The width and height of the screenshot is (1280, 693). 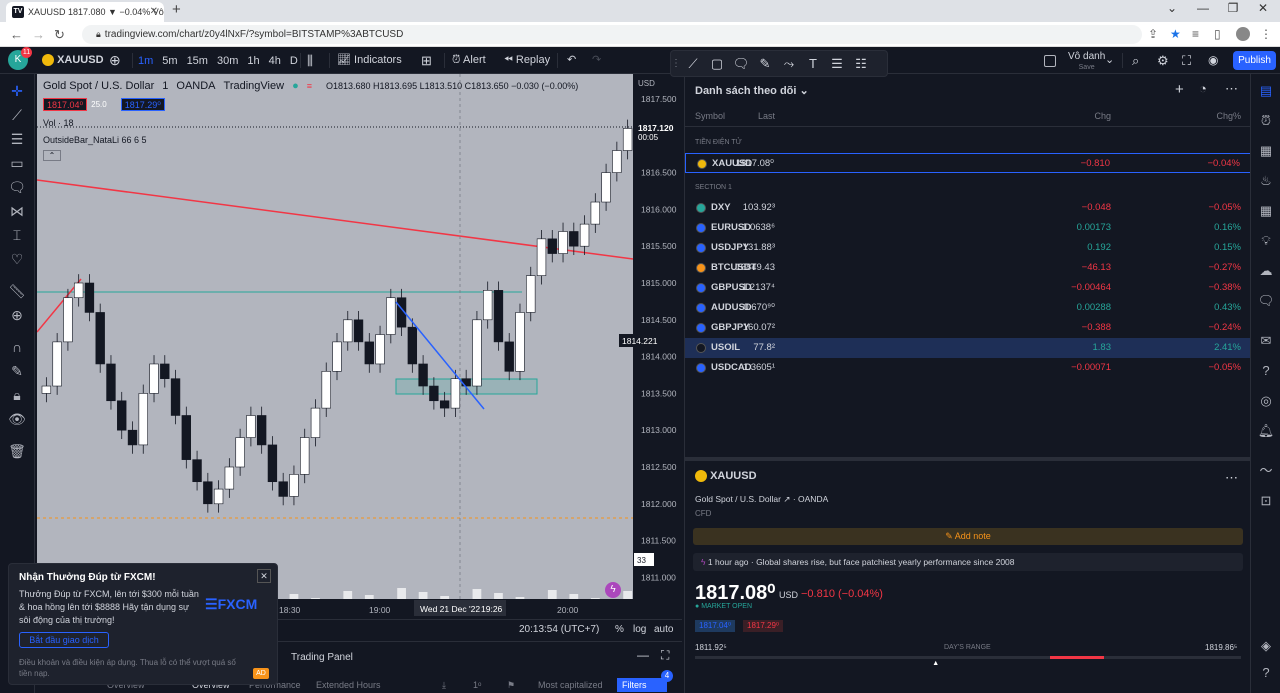 I want to click on watchlist-row: USOIL 77.8² 1.83 2.41%, so click(x=968, y=348).